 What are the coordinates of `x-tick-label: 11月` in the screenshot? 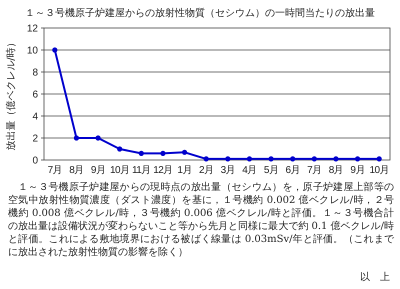 It's located at (141, 170).